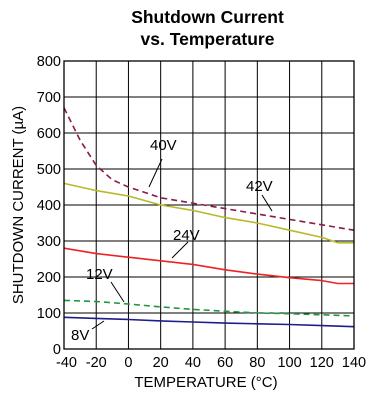 This screenshot has width=373, height=400. I want to click on x-tick-label: 60, so click(225, 363).